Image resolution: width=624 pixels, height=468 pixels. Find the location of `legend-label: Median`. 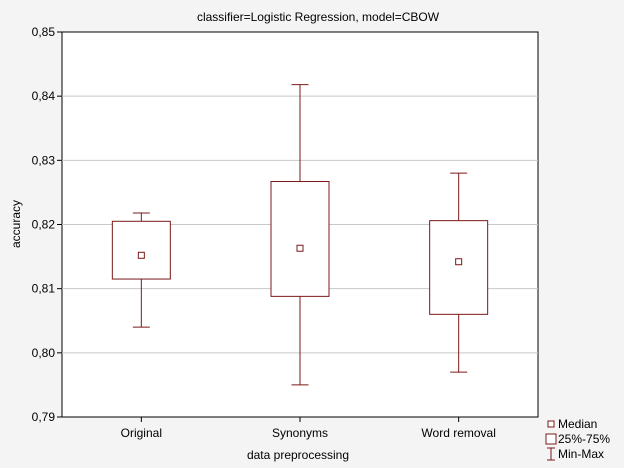

legend-label: Median is located at coordinates (577, 424).